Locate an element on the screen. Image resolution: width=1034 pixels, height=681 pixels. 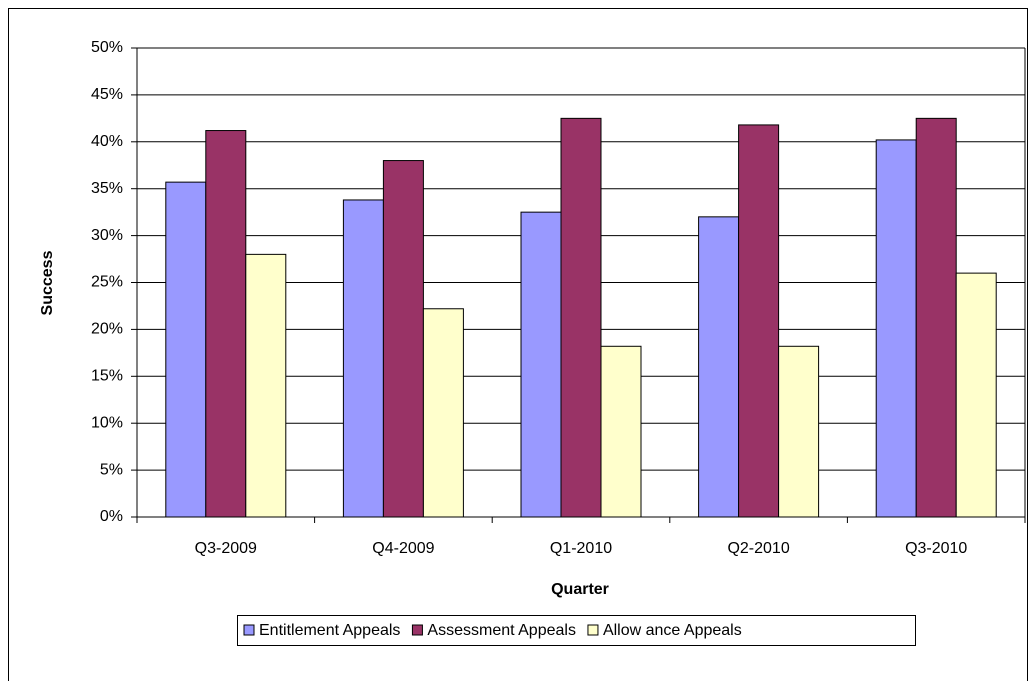
legend is located at coordinates (576, 630).